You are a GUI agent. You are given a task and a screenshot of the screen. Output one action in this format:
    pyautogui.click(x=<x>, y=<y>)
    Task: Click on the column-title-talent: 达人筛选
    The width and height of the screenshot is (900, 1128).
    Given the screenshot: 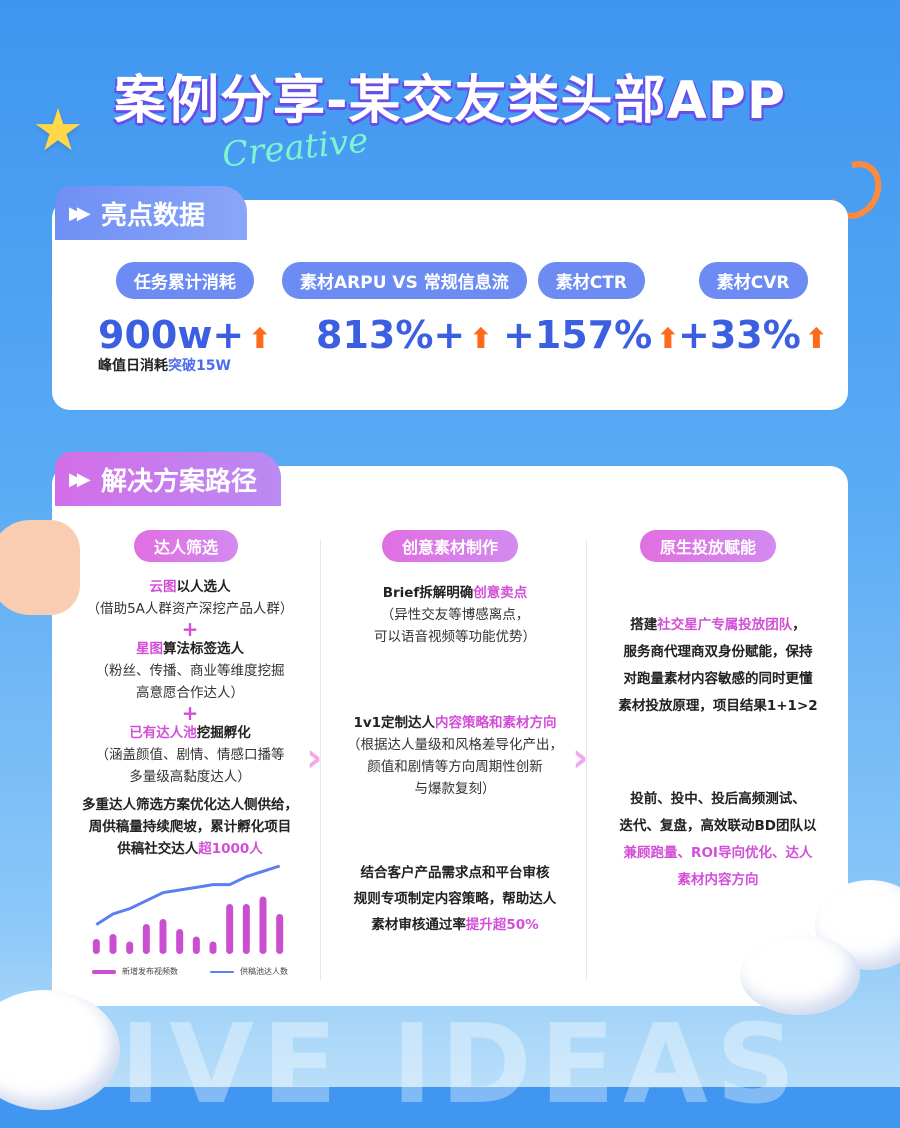 What is the action you would take?
    pyautogui.click(x=186, y=546)
    